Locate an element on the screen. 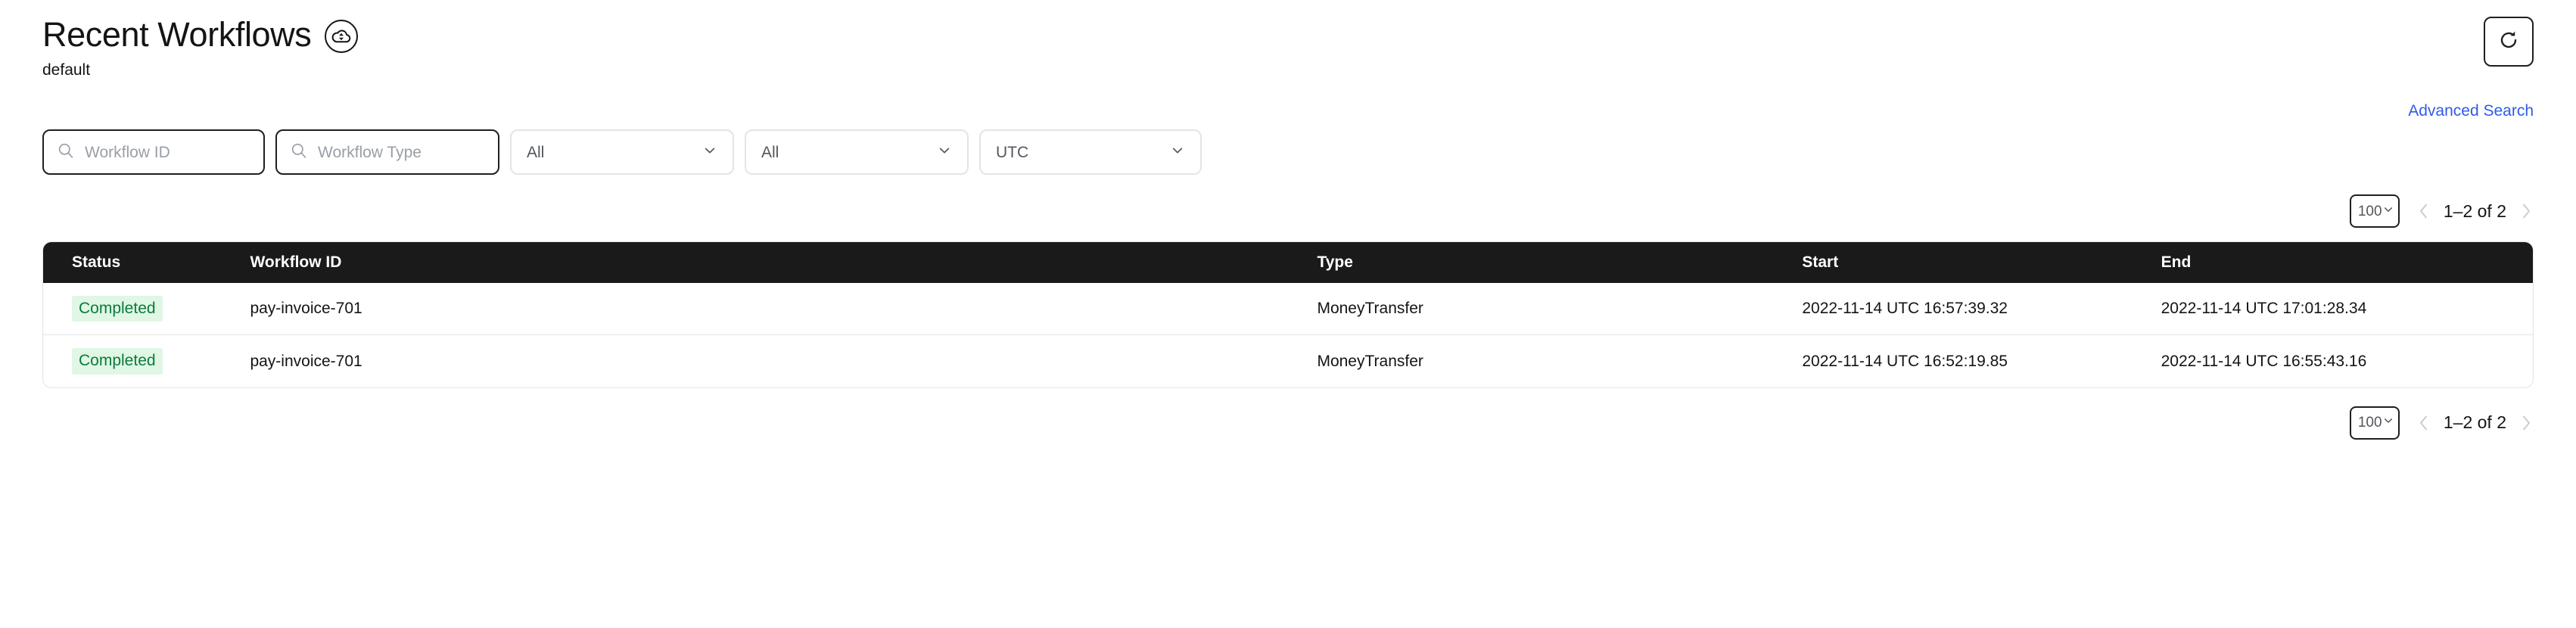 This screenshot has width=2576, height=628. status-filter-select: All is located at coordinates (622, 152).